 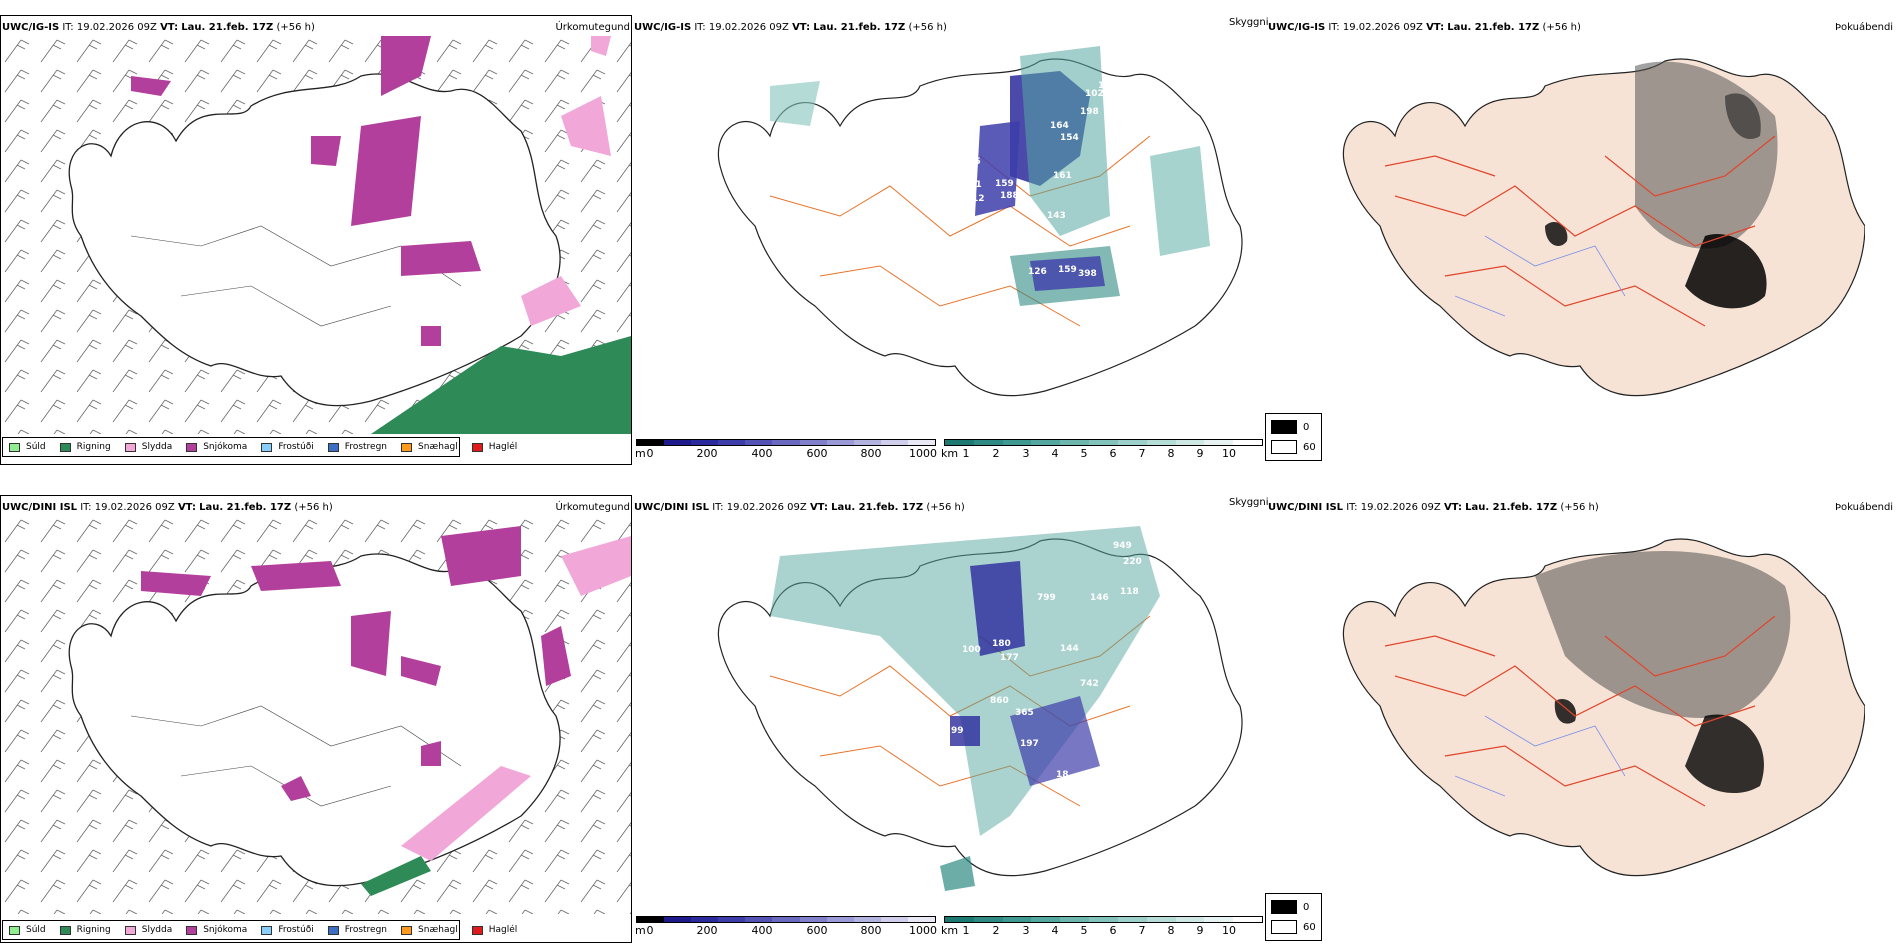 I want to click on ceiling-label: 97, so click(x=1070, y=810).